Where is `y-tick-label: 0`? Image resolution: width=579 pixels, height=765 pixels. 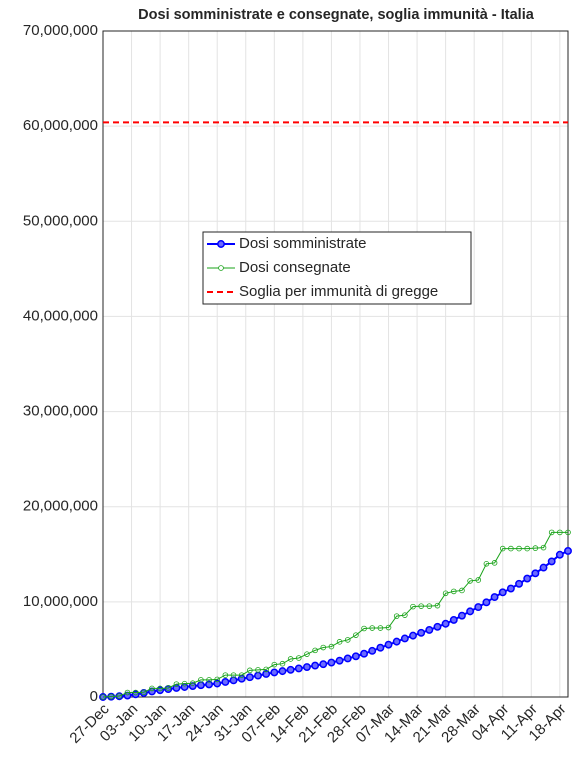 y-tick-label: 0 is located at coordinates (94, 696).